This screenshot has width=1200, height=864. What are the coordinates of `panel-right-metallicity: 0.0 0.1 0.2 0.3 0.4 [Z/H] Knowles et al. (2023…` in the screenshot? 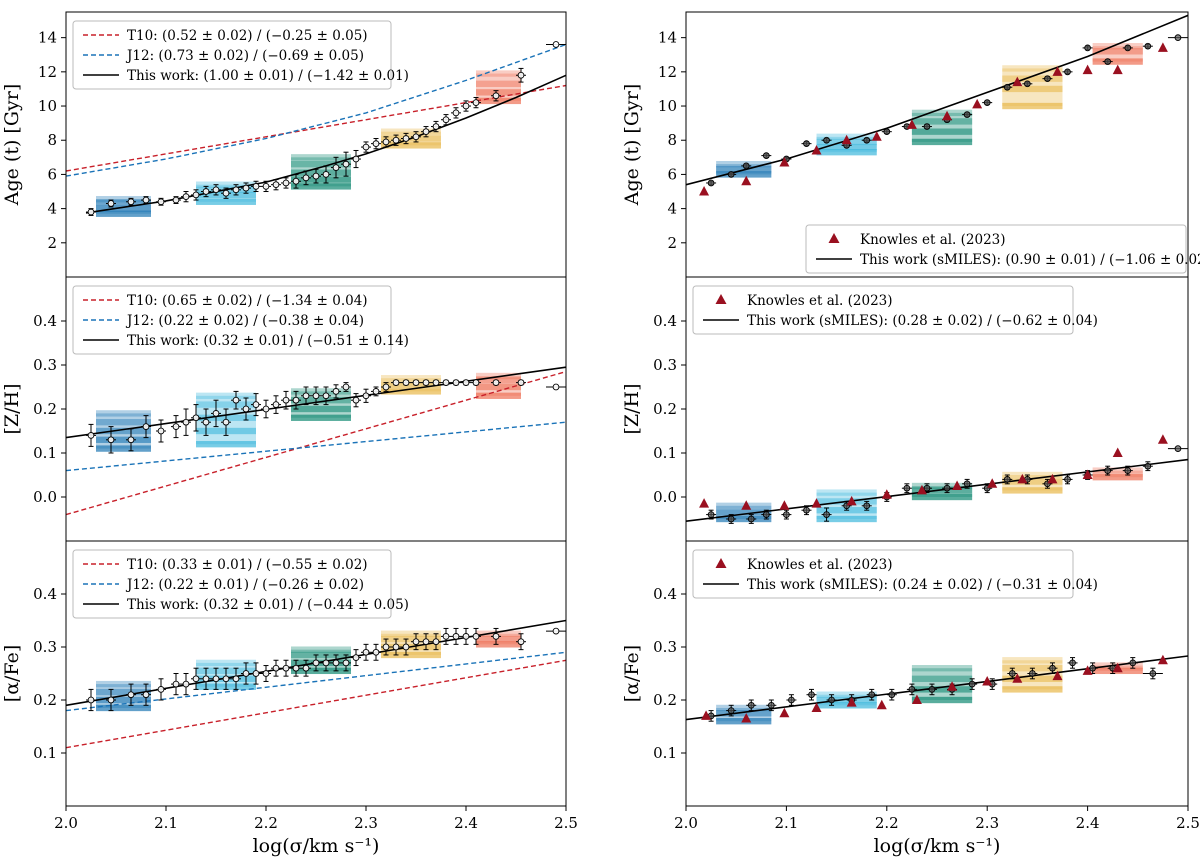 It's located at (905, 409).